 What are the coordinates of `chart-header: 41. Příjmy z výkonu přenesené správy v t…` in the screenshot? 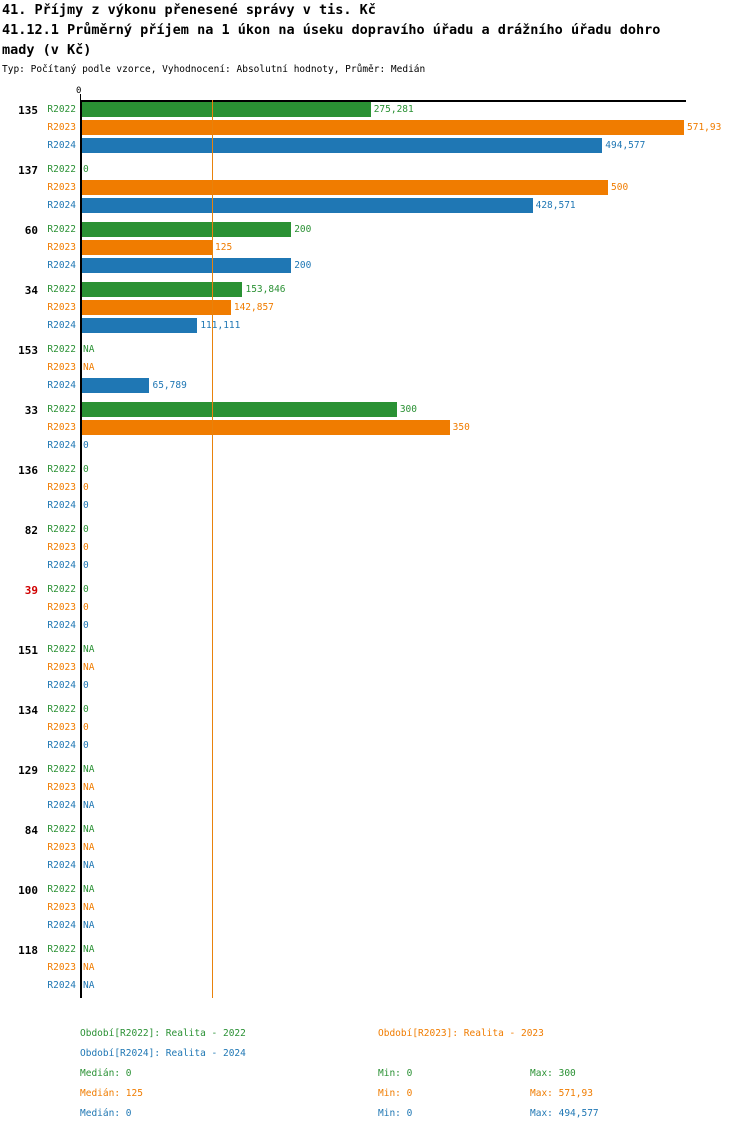 It's located at (375, 38).